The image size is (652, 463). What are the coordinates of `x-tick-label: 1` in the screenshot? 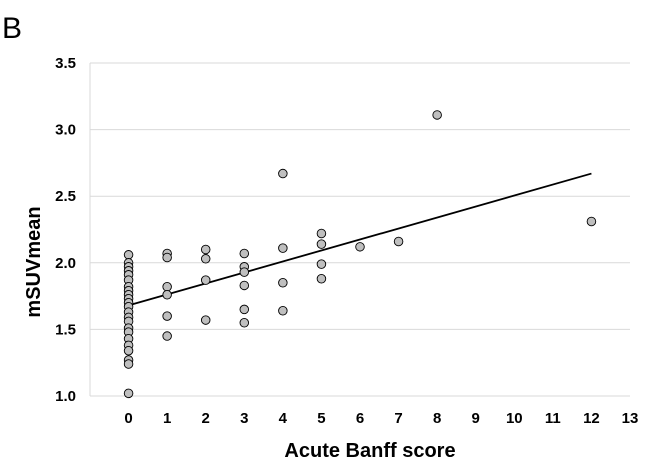 It's located at (167, 418).